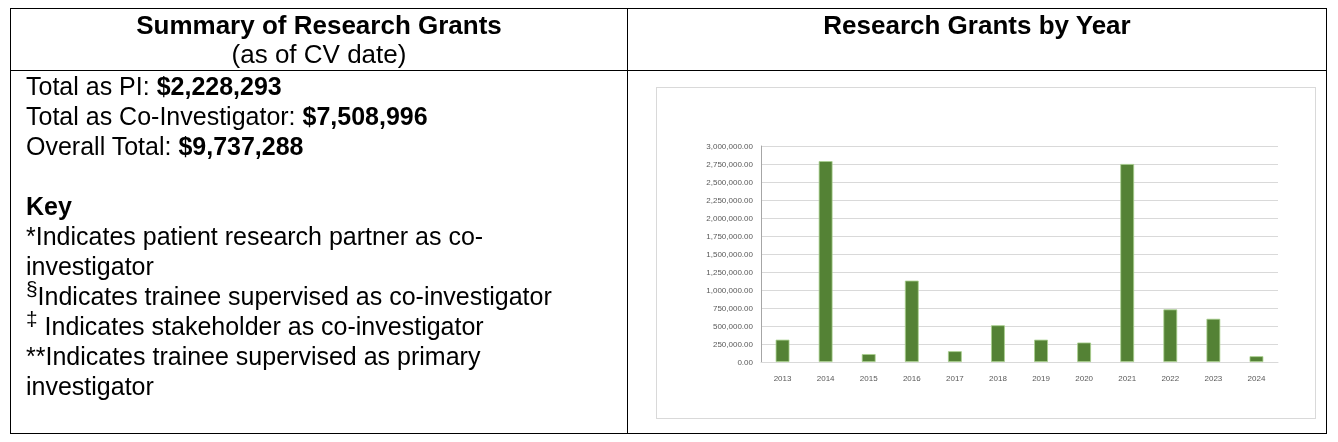 The height and width of the screenshot is (442, 1338). What do you see at coordinates (730, 290) in the screenshot?
I see `y-tick-label: 1,000,000.00` at bounding box center [730, 290].